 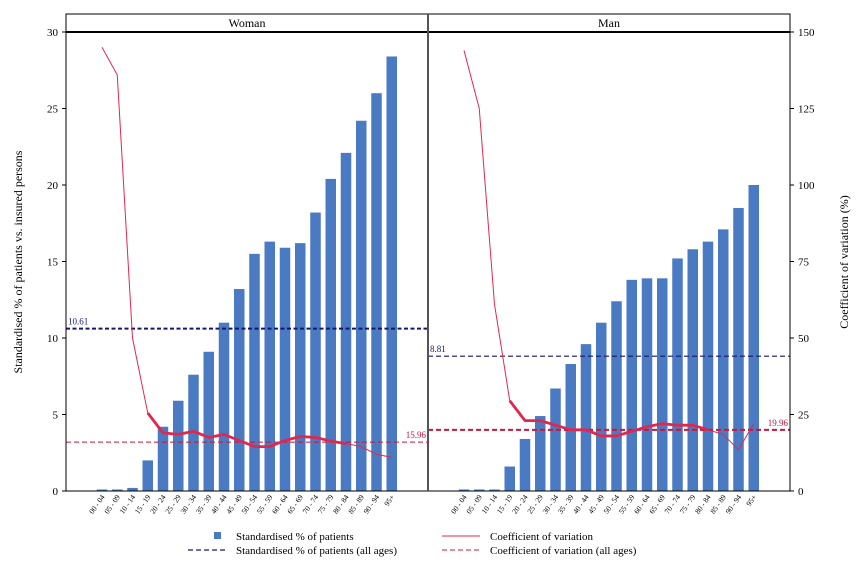 What do you see at coordinates (56, 492) in the screenshot?
I see `y-left-tick-label: 0` at bounding box center [56, 492].